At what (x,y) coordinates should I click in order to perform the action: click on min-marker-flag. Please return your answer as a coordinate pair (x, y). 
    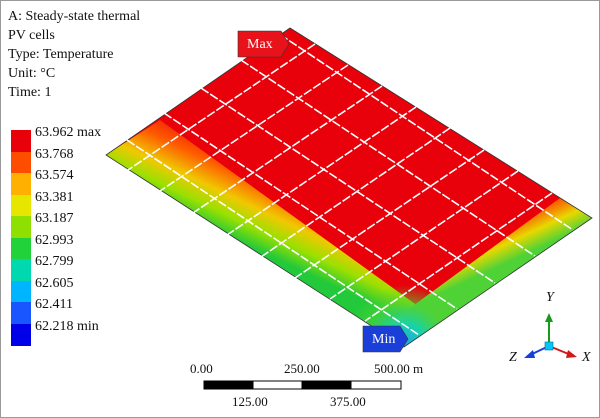
    Looking at the image, I should click on (385, 339).